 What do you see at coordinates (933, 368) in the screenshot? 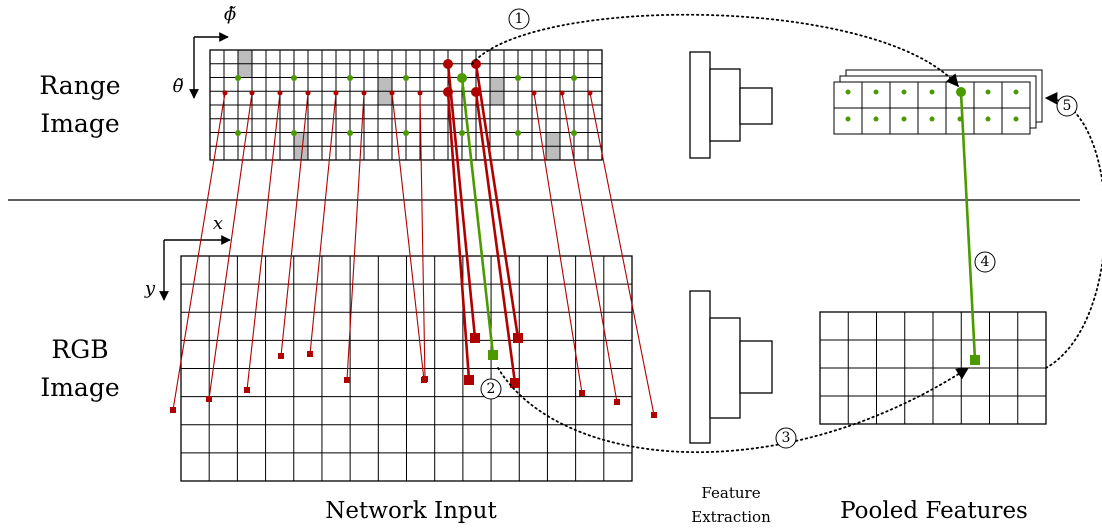
I see `pooled-rgb-features` at bounding box center [933, 368].